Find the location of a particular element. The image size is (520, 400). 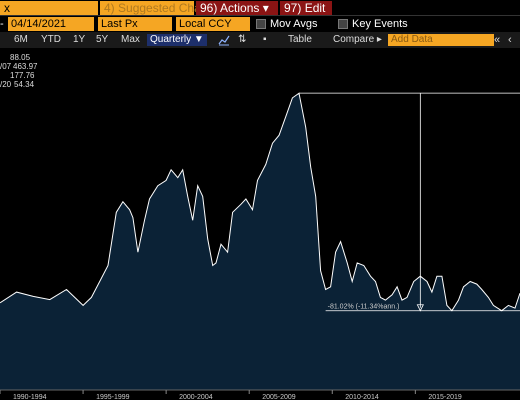

legend-prefix: /20 is located at coordinates (6, 84).